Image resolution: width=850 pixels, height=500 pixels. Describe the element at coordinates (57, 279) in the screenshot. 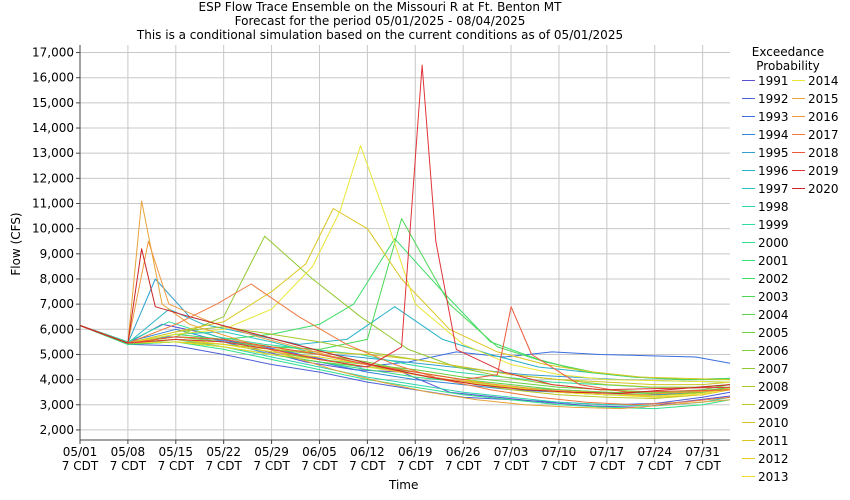

I see `y-tick-label: 8,000` at that location.